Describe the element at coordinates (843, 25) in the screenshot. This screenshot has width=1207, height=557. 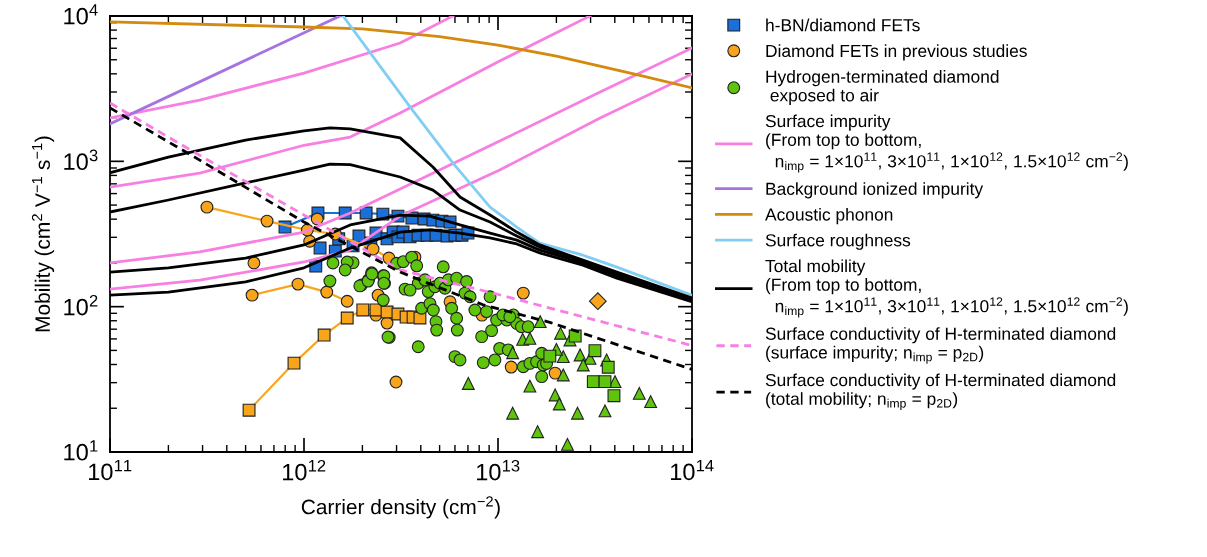
I see `legend-label: h-BN/diamond FETs` at that location.